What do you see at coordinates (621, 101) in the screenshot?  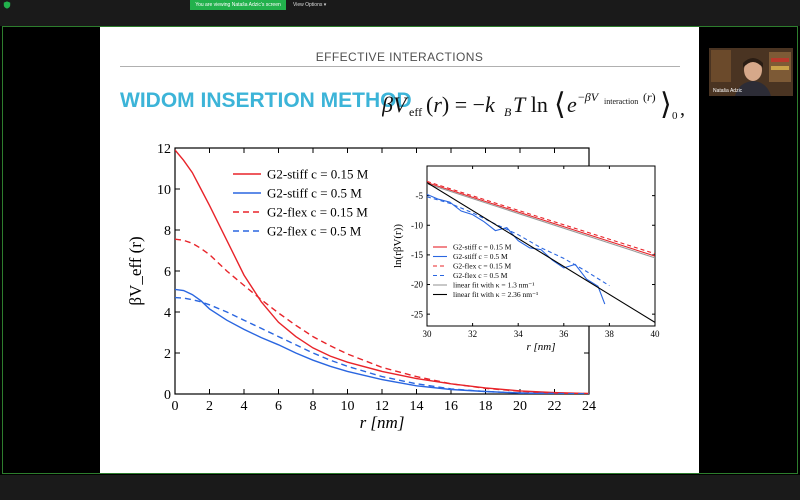 I see `svg-text: interaction` at bounding box center [621, 101].